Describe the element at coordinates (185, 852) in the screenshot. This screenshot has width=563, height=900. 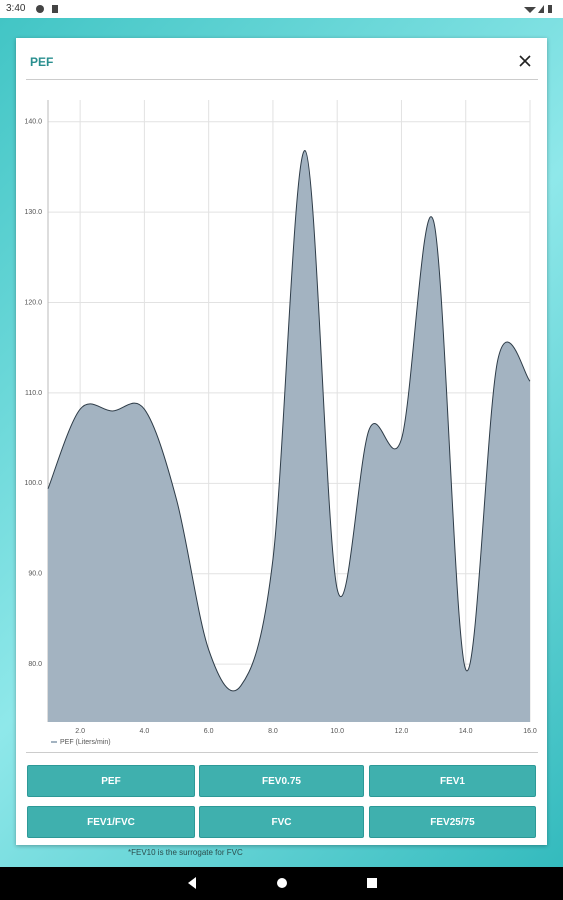
I see `footnote: *FEV10 is the surrogate for FVC` at that location.